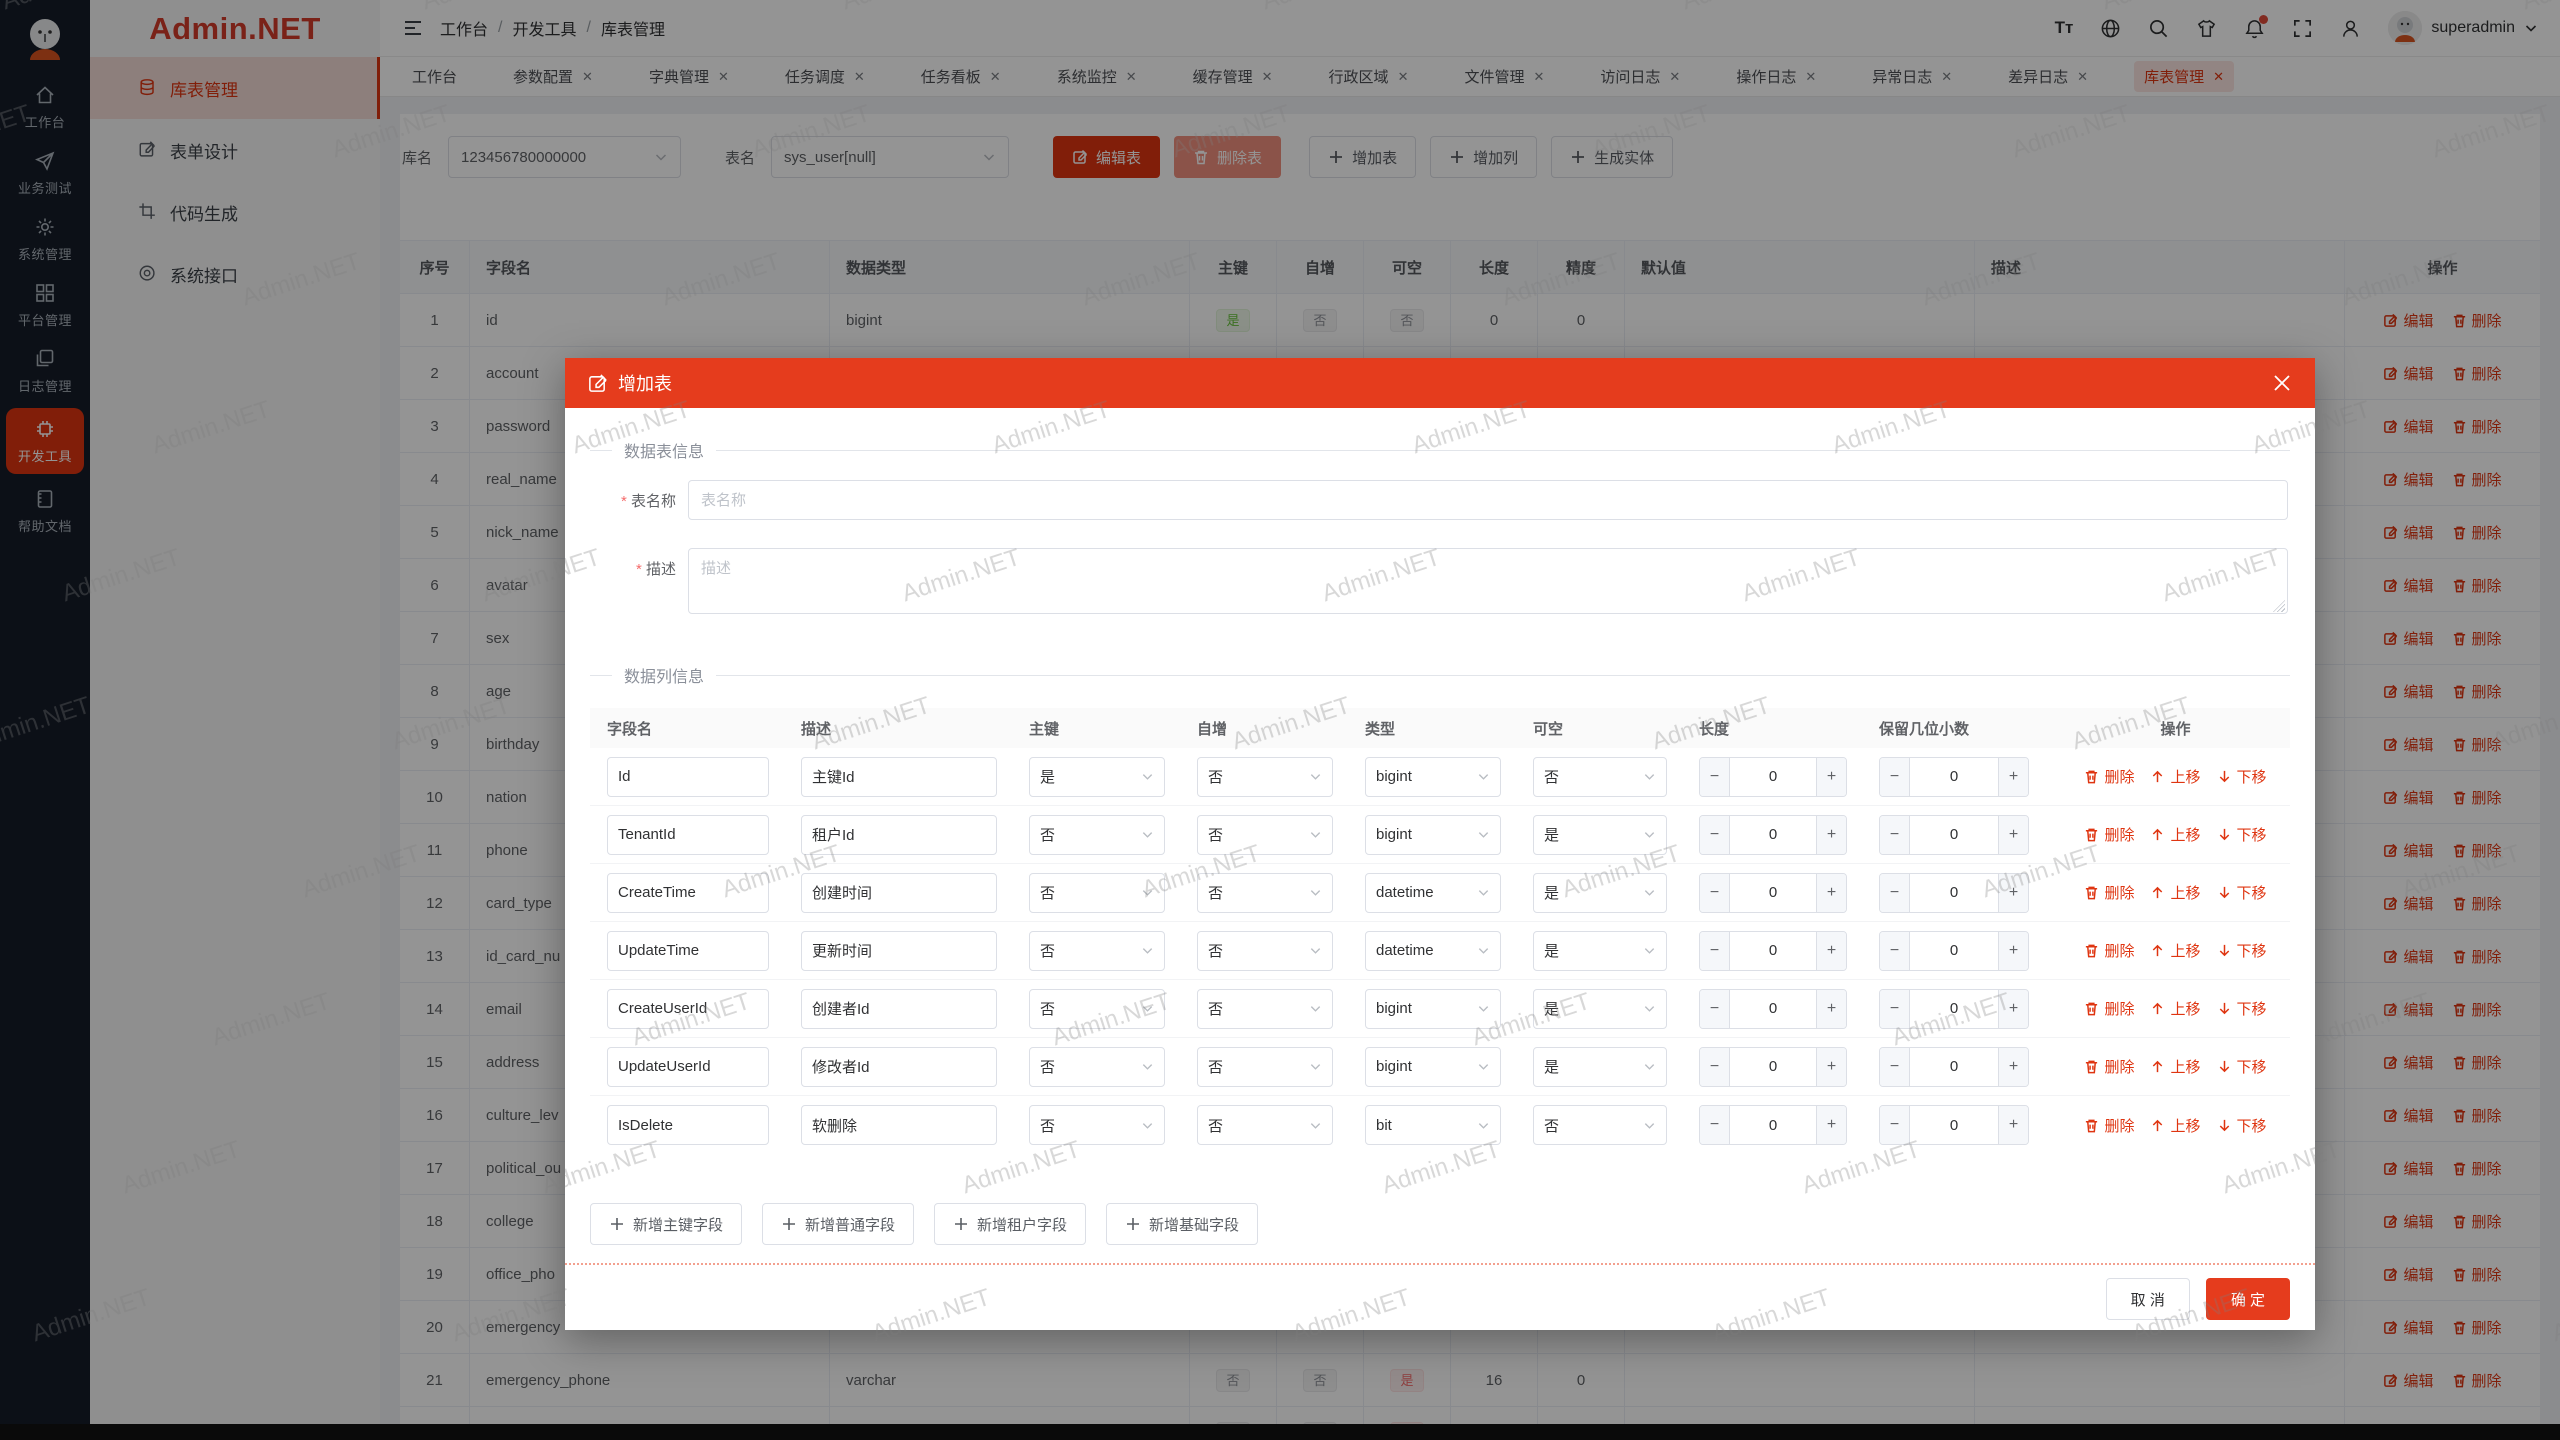  What do you see at coordinates (45, 371) in the screenshot?
I see `rail-item-copy: 日志管理` at bounding box center [45, 371].